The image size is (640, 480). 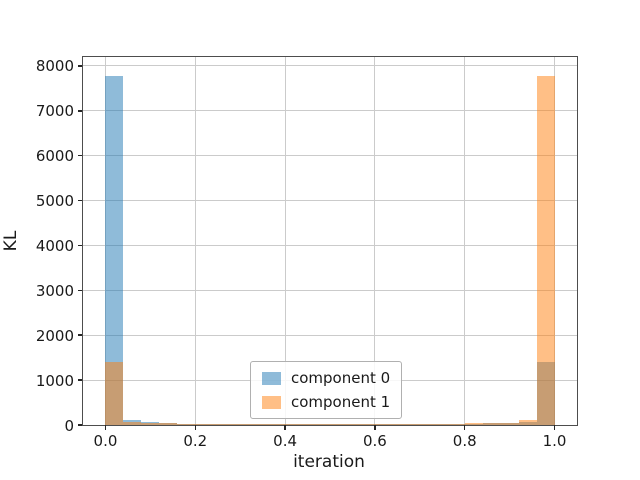 I want to click on legend-entry-component-0: component 0, so click(x=326, y=378).